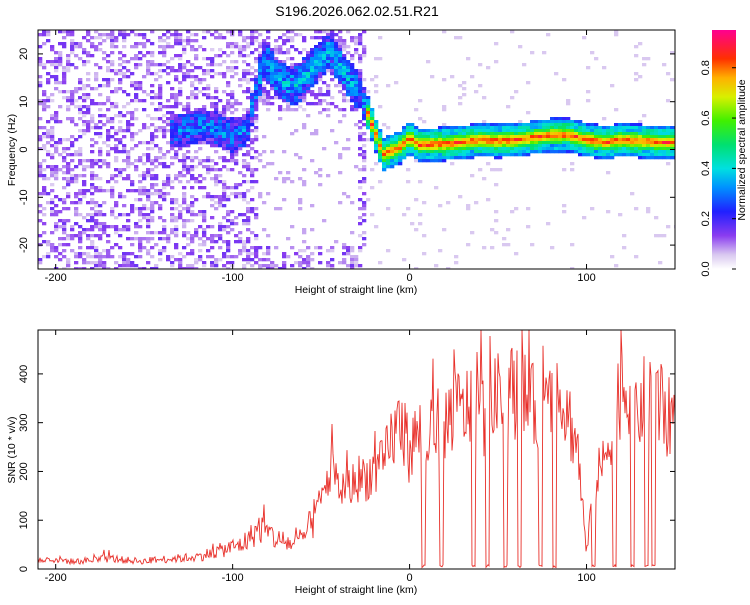 This screenshot has width=750, height=605. I want to click on snr-x-tick-label: 0, so click(410, 578).